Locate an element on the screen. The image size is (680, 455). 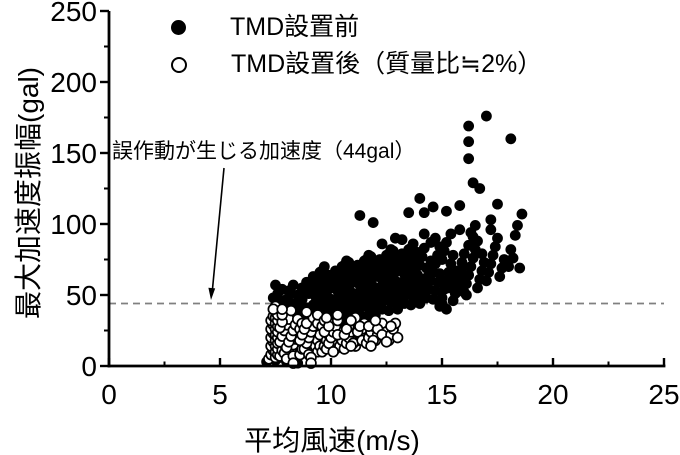
legend-item-tmd-after: TMD設置後（質量比≒2%） is located at coordinates (356, 64).